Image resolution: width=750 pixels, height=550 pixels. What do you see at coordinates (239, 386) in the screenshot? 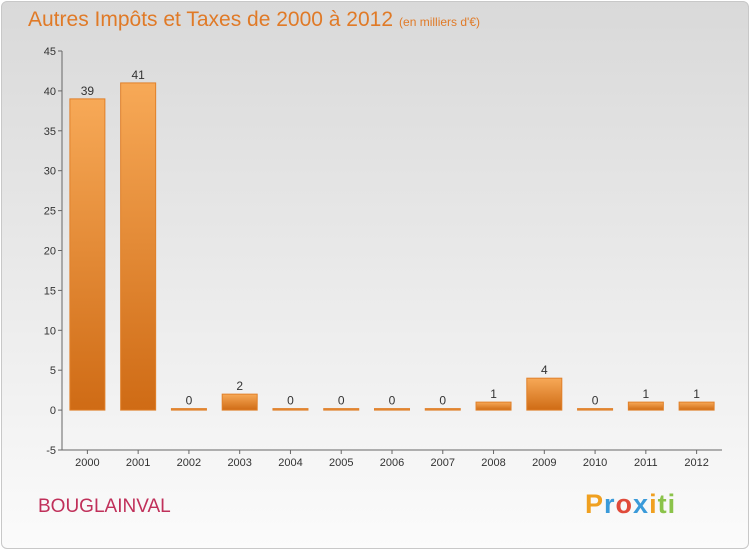
I see `value-label-2003: 2` at bounding box center [239, 386].